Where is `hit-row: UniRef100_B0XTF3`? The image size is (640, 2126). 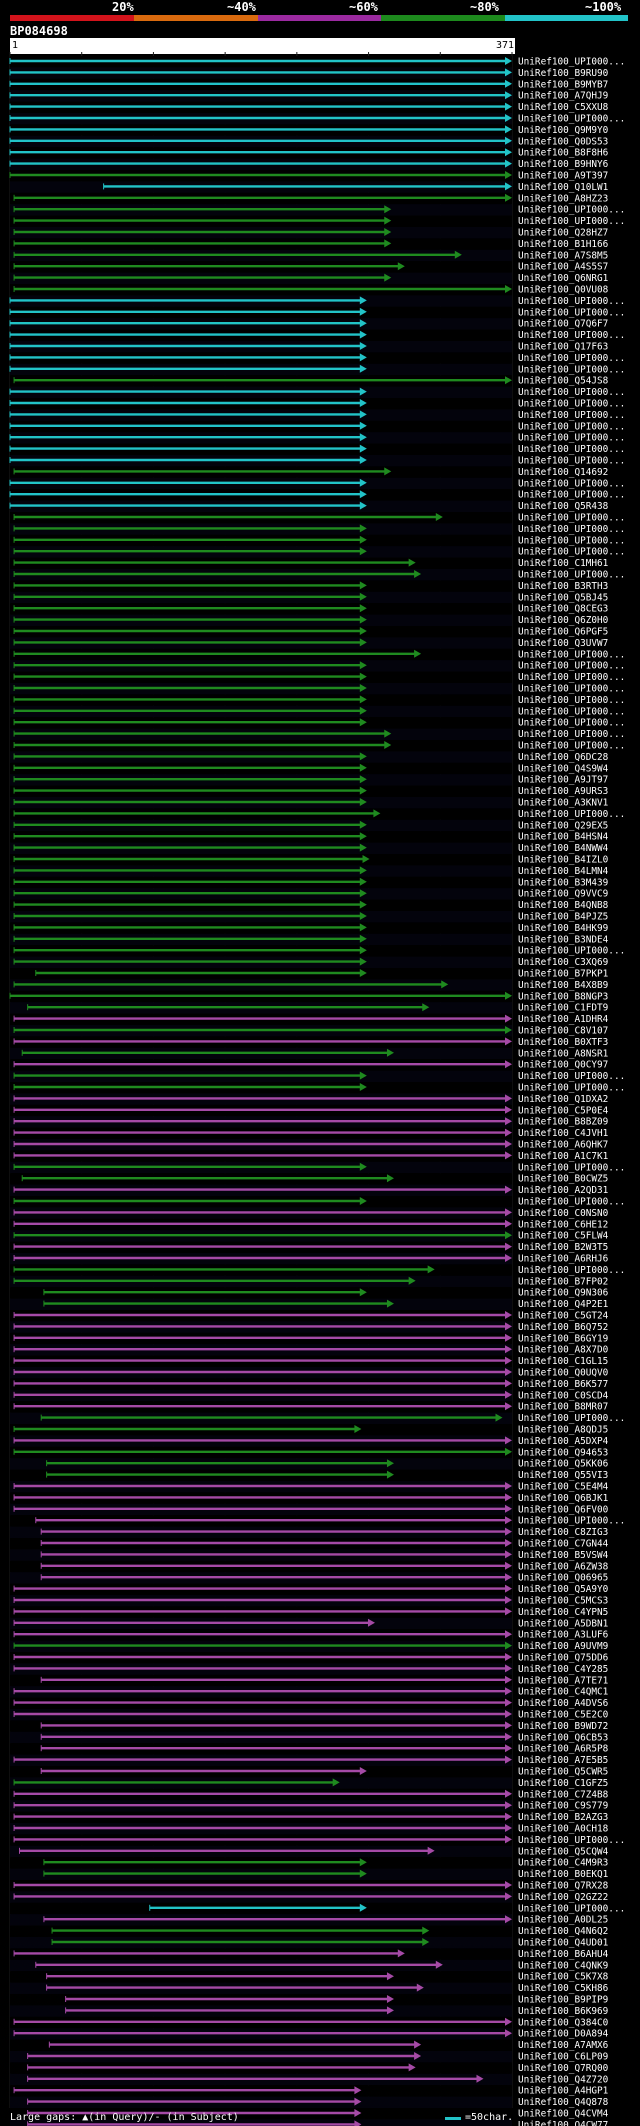
hit-row: UniRef100_B0XTF3 is located at coordinates (309, 1042).